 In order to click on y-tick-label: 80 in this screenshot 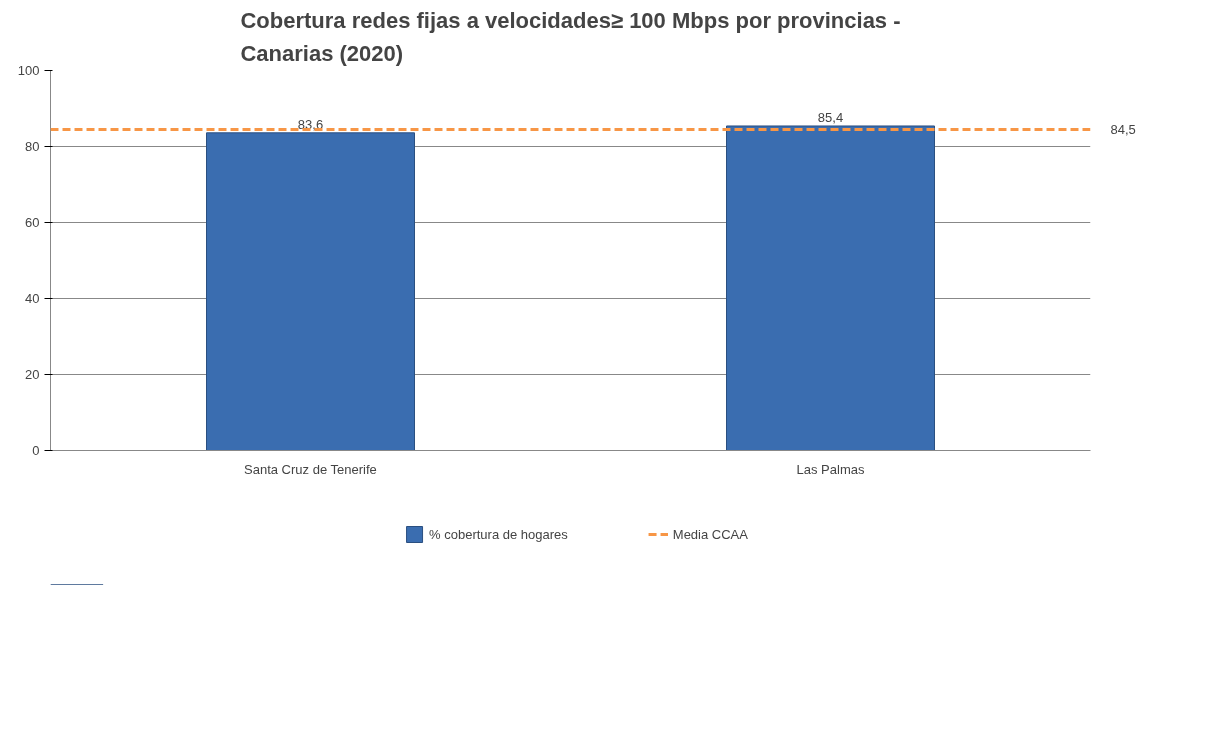, I will do `click(32, 146)`.